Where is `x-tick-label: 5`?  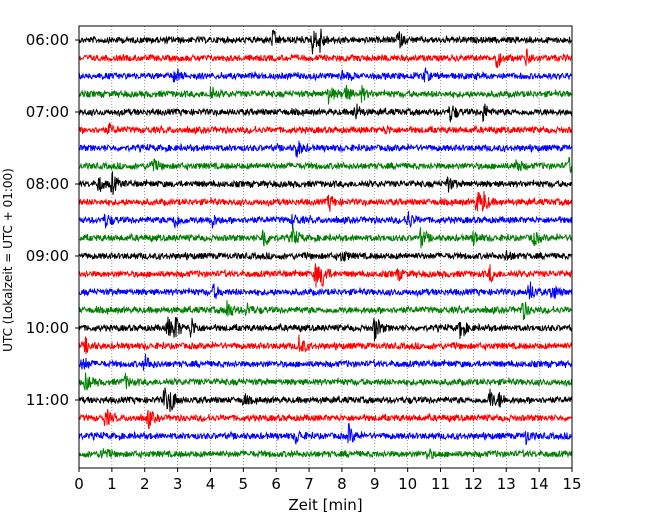 x-tick-label: 5 is located at coordinates (244, 484).